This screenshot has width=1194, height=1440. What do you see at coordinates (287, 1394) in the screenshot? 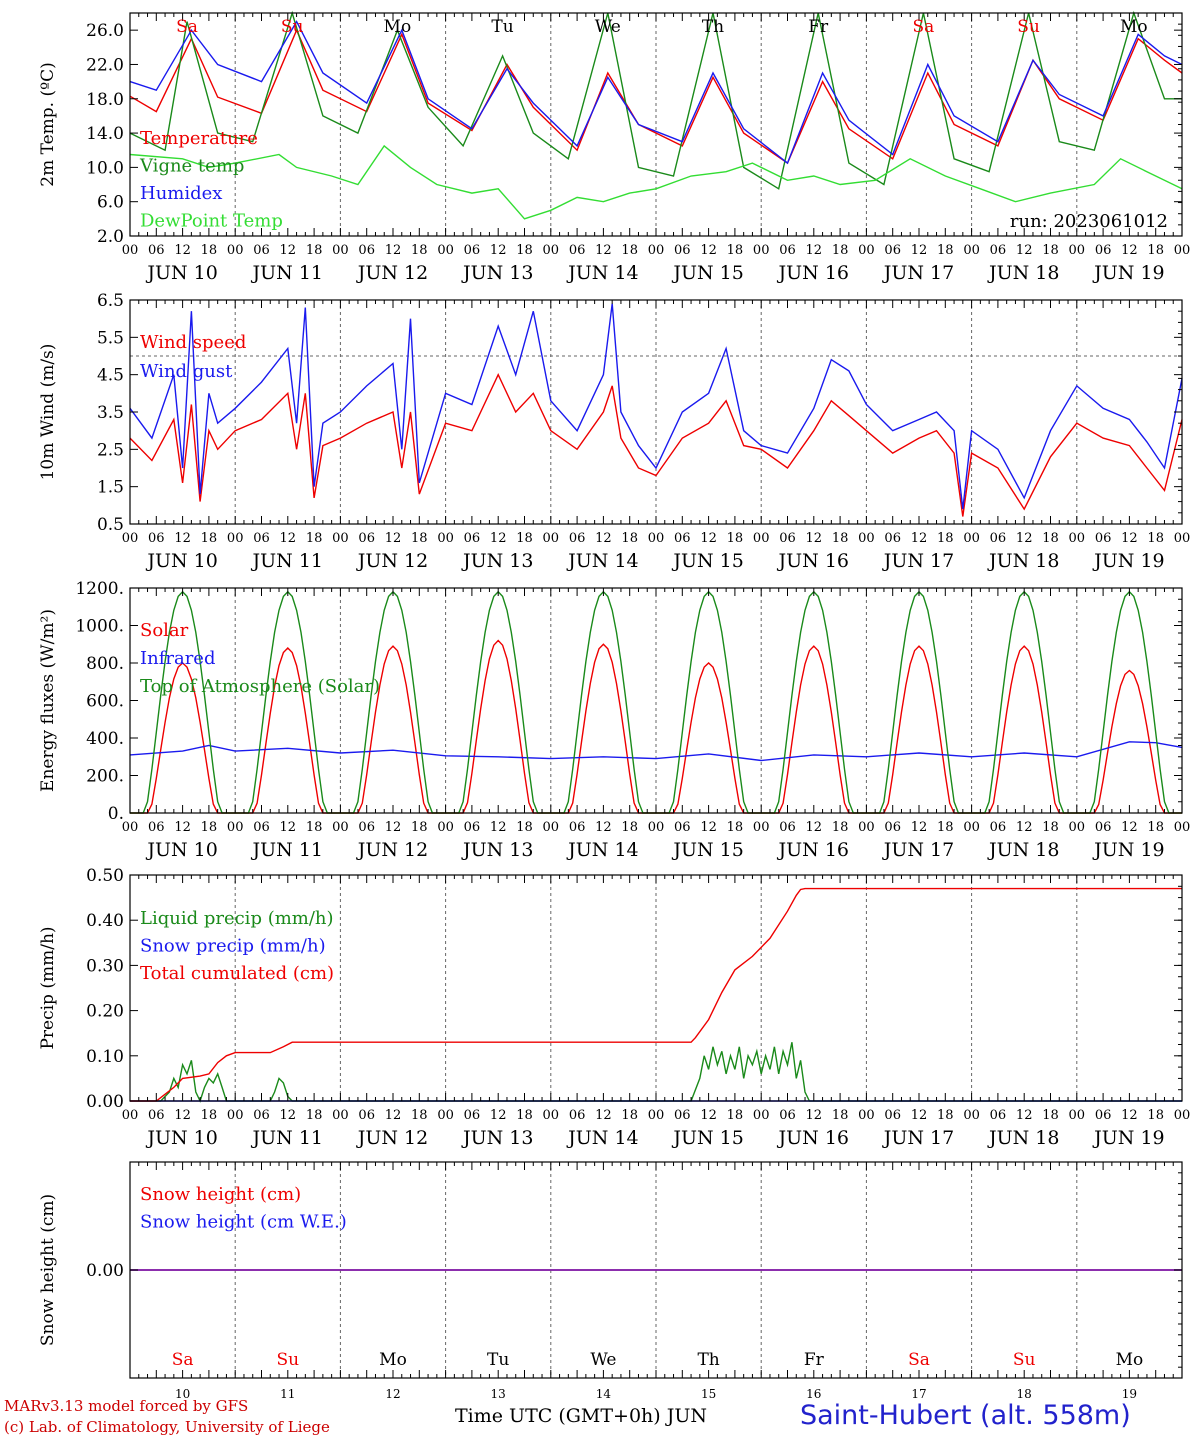
I see `day-number: 11` at bounding box center [287, 1394].